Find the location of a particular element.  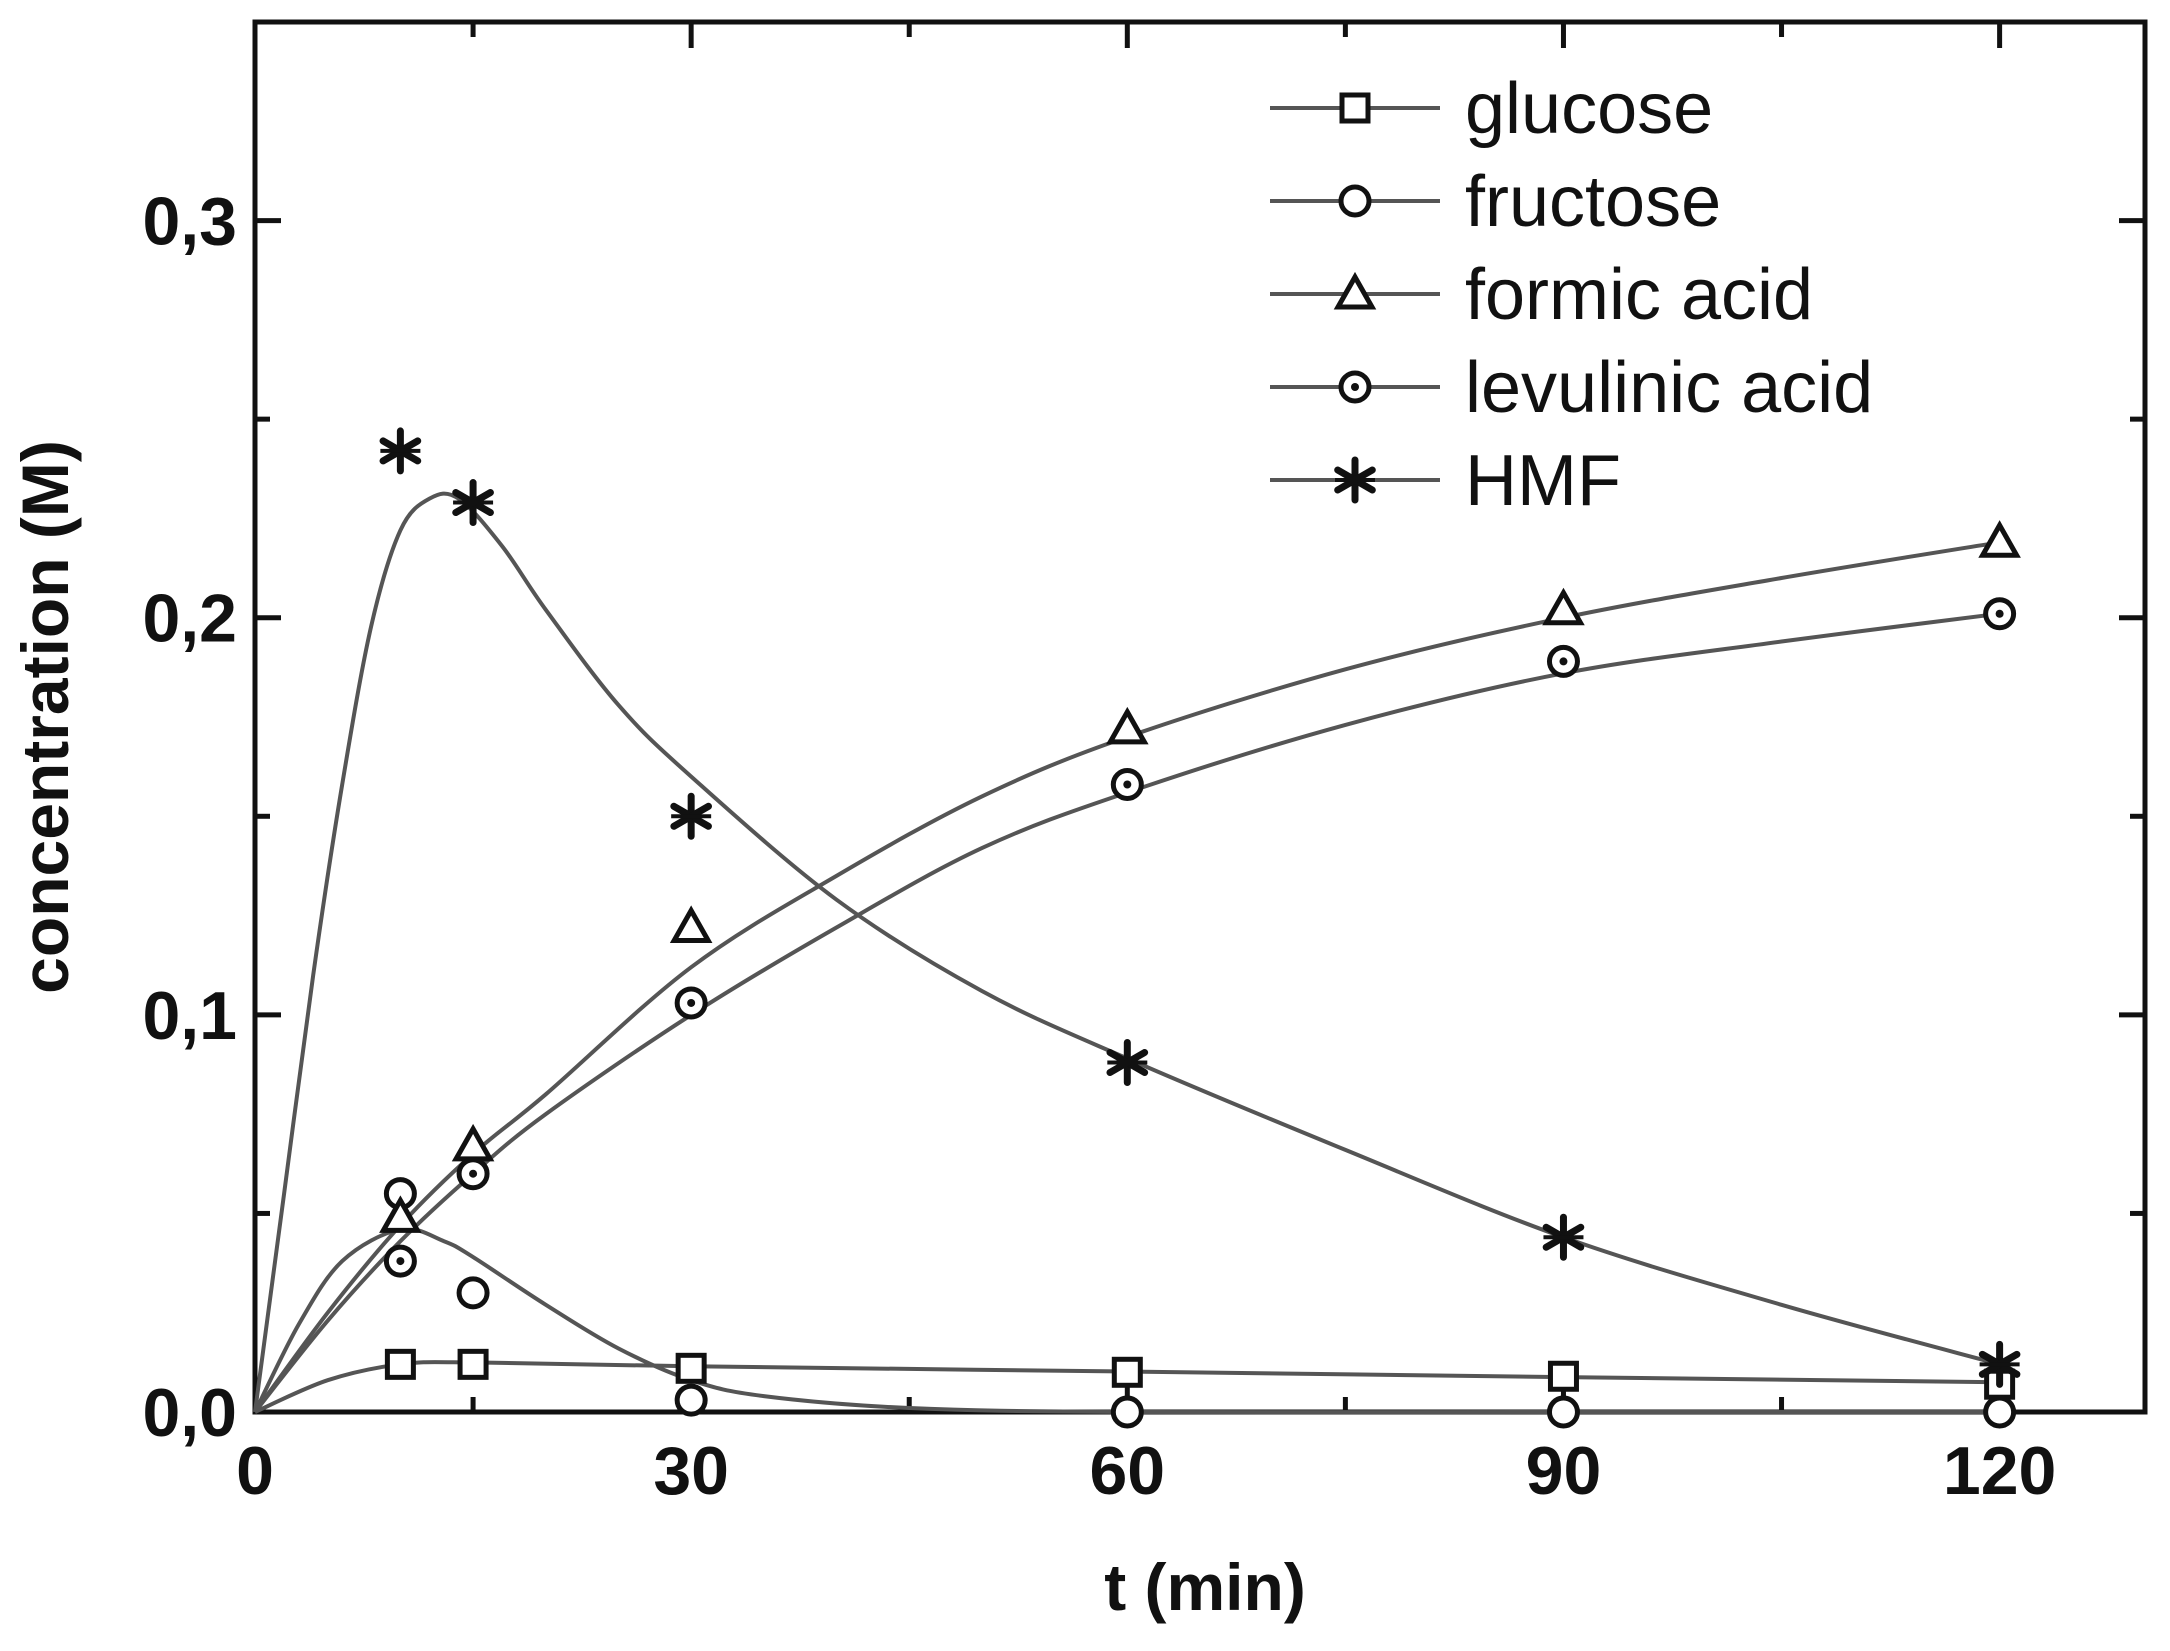

legend-entry-levulinic-acid: levulinic acid is located at coordinates (1571, 388).